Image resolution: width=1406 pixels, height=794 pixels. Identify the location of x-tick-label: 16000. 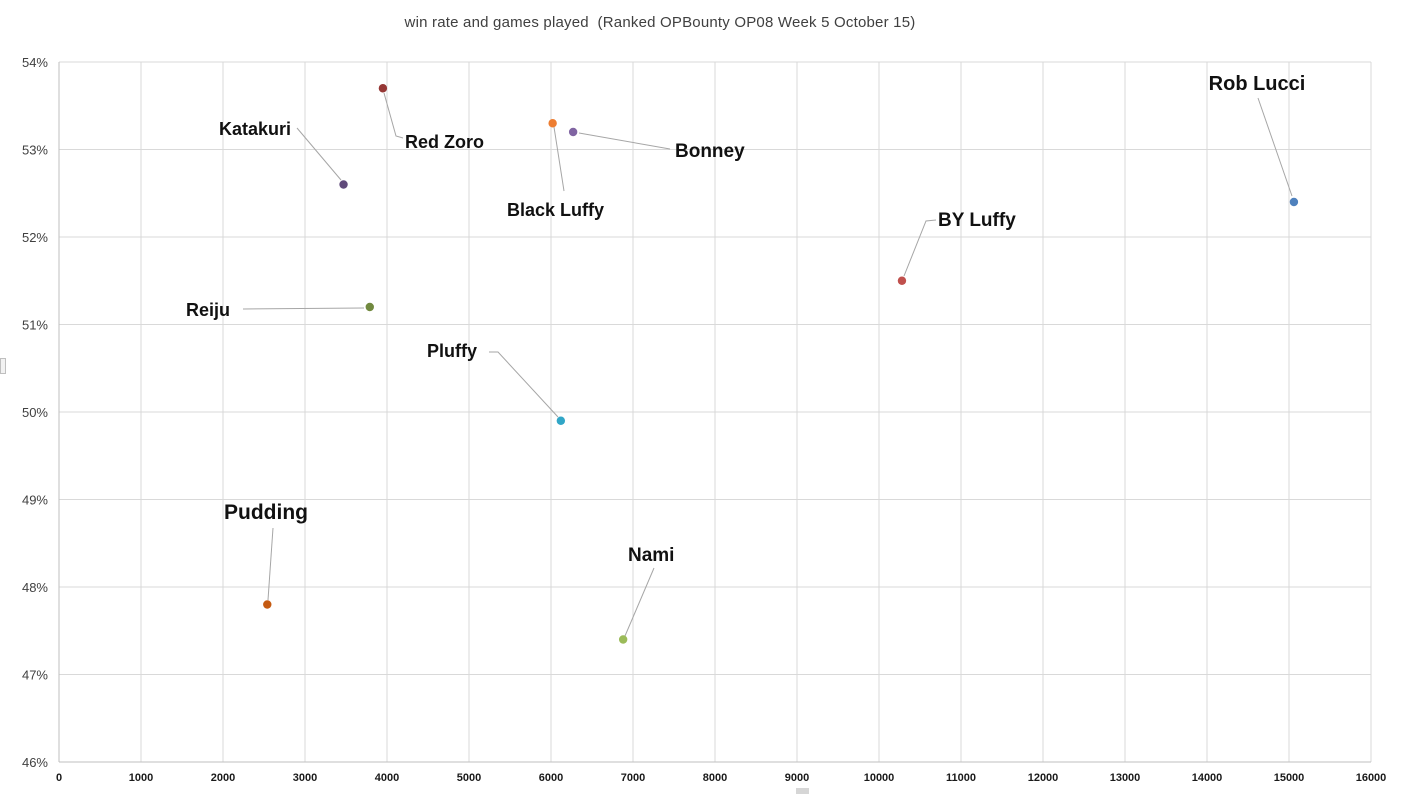
(1371, 778).